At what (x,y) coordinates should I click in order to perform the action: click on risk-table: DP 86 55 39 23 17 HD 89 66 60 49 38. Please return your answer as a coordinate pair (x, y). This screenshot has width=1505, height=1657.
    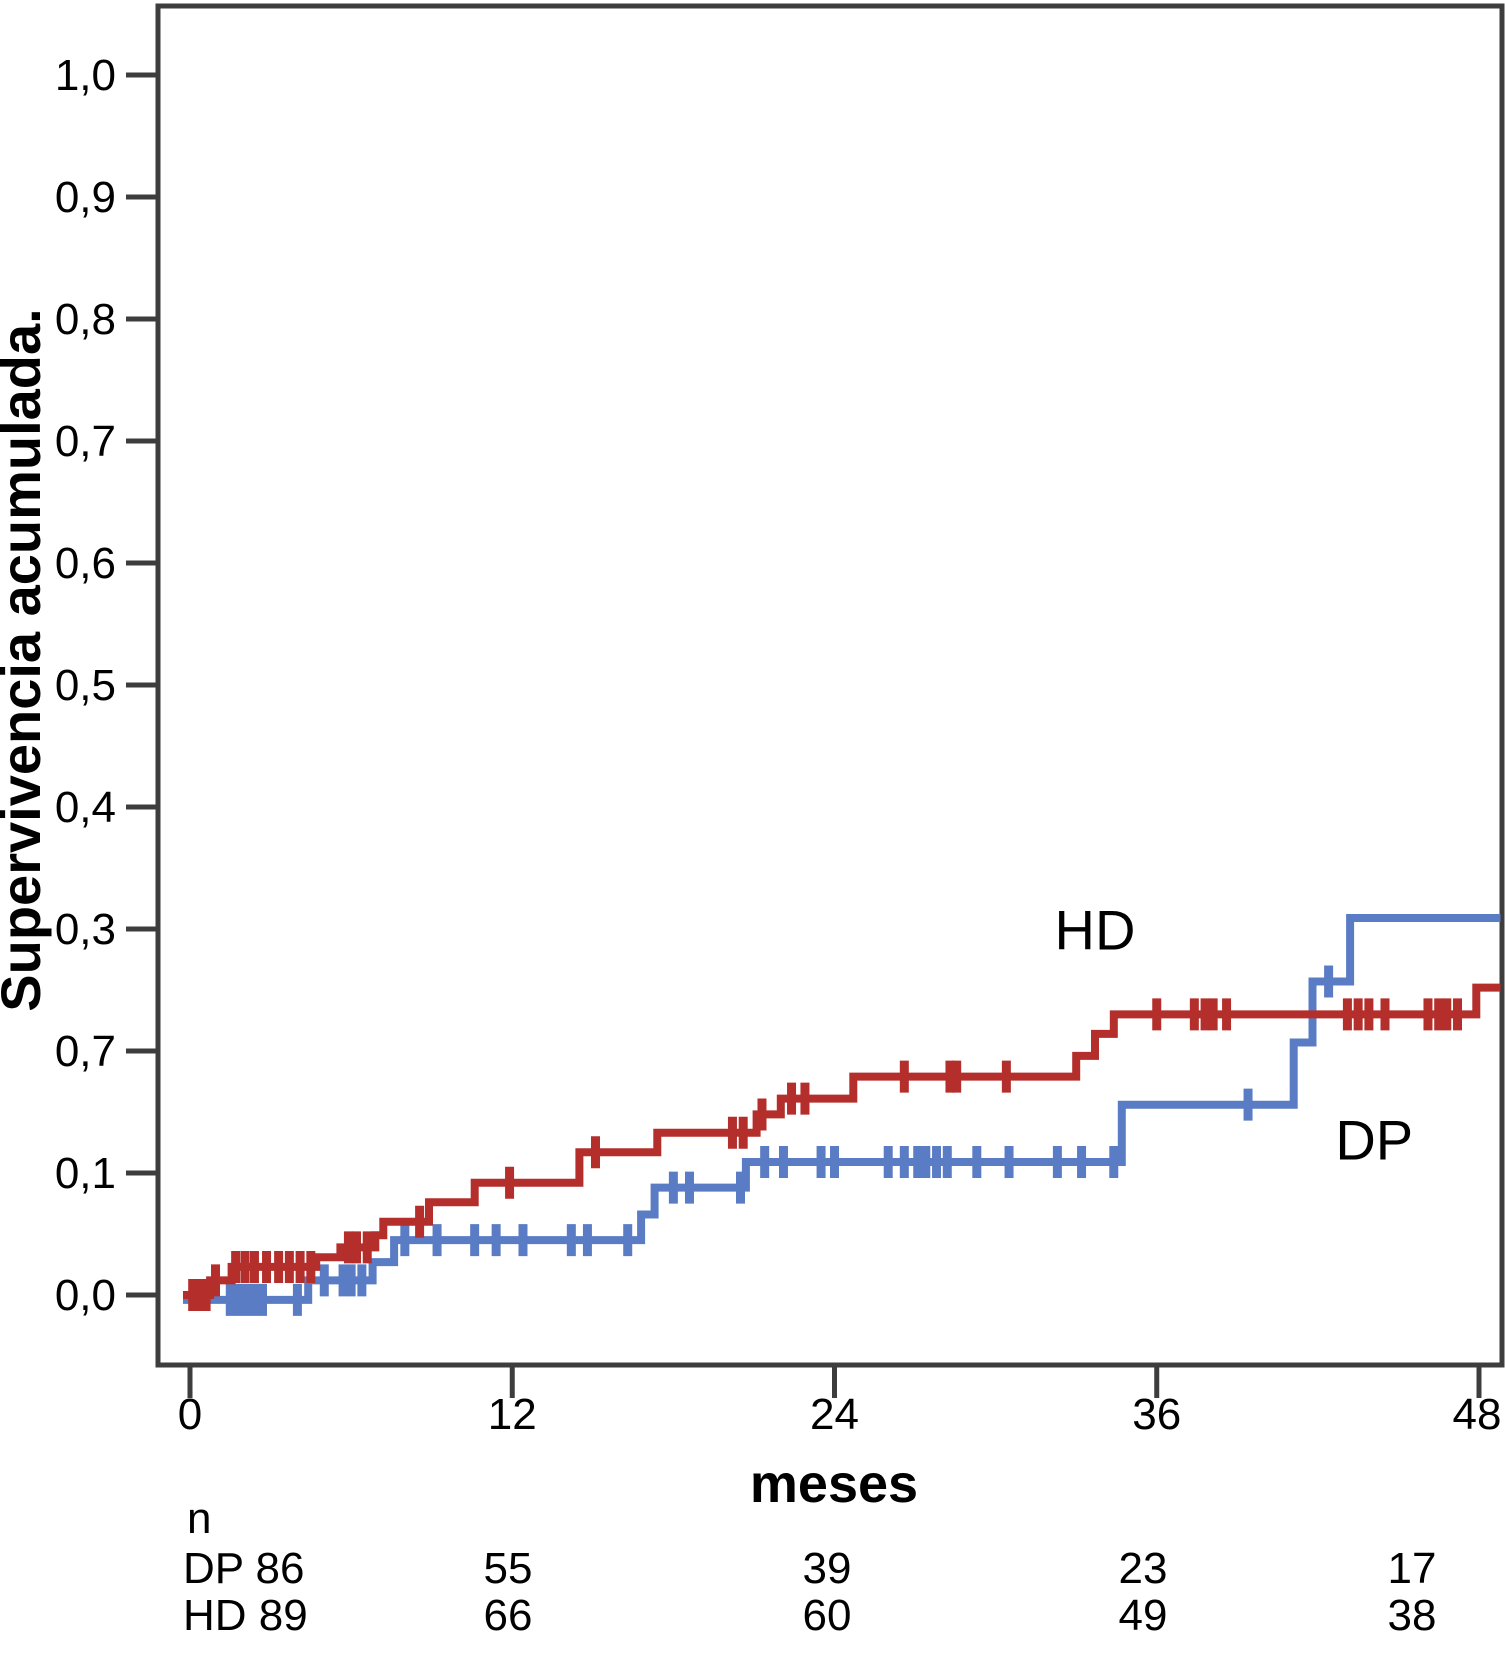
    Looking at the image, I should click on (809, 1592).